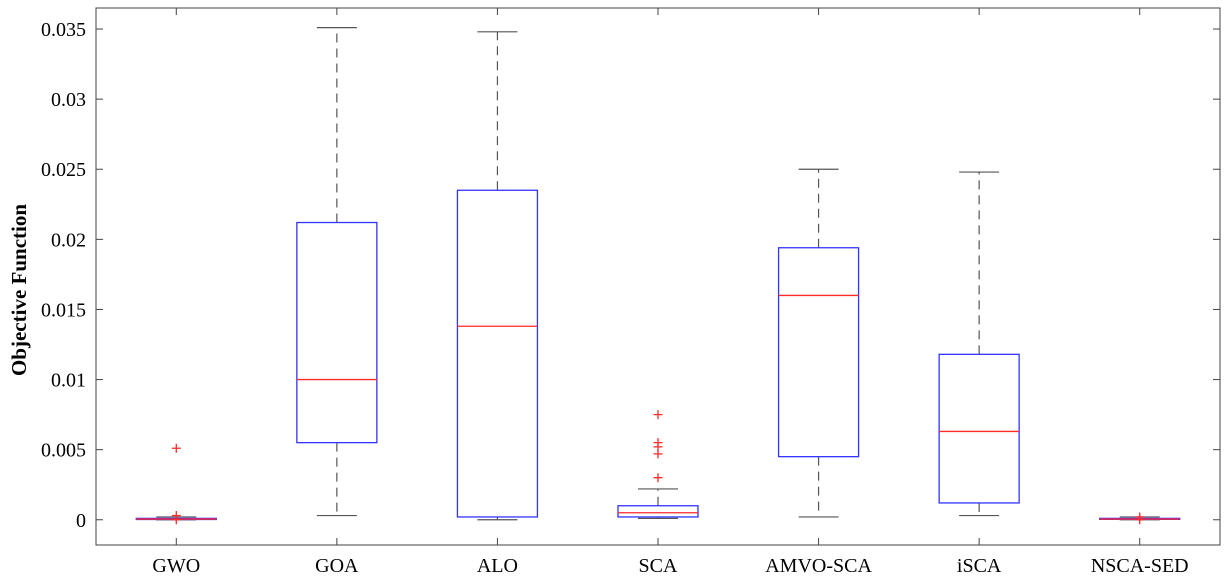 The height and width of the screenshot is (580, 1227). I want to click on box-amvo-sca, so click(818, 343).